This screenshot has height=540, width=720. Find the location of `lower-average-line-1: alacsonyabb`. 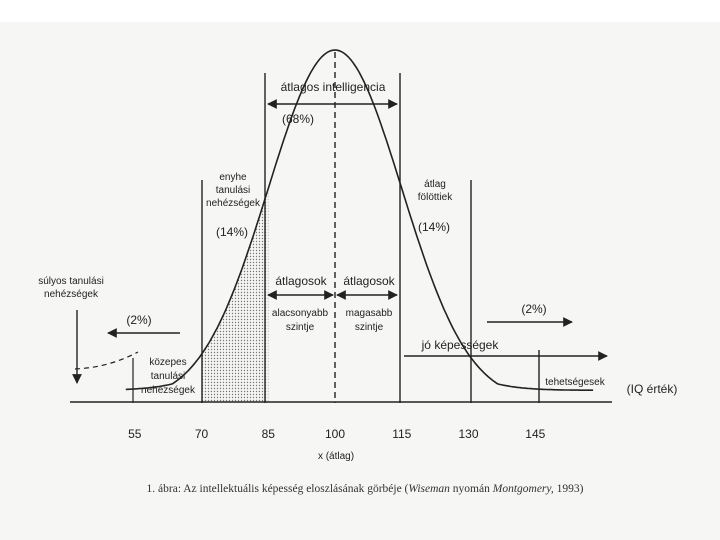

lower-average-line-1: alacsonyabb is located at coordinates (300, 313).